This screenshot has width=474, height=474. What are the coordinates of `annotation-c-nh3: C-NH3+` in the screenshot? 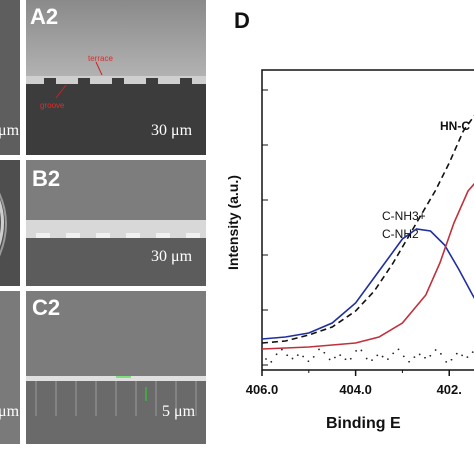 It's located at (404, 216).